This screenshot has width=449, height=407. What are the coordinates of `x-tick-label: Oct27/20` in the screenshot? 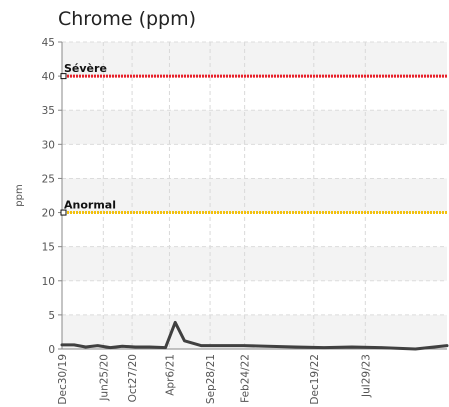 It's located at (133, 378).